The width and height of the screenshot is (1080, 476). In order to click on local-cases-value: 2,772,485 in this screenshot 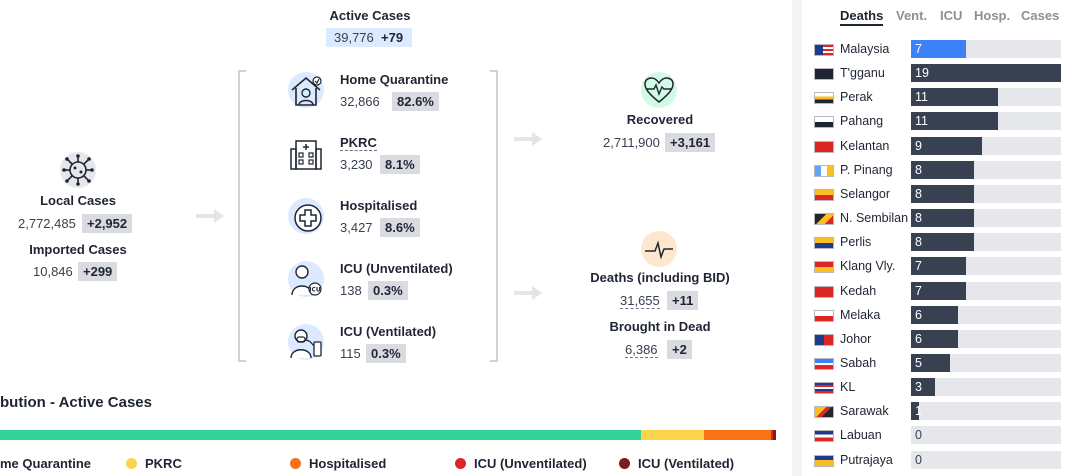, I will do `click(47, 223)`.